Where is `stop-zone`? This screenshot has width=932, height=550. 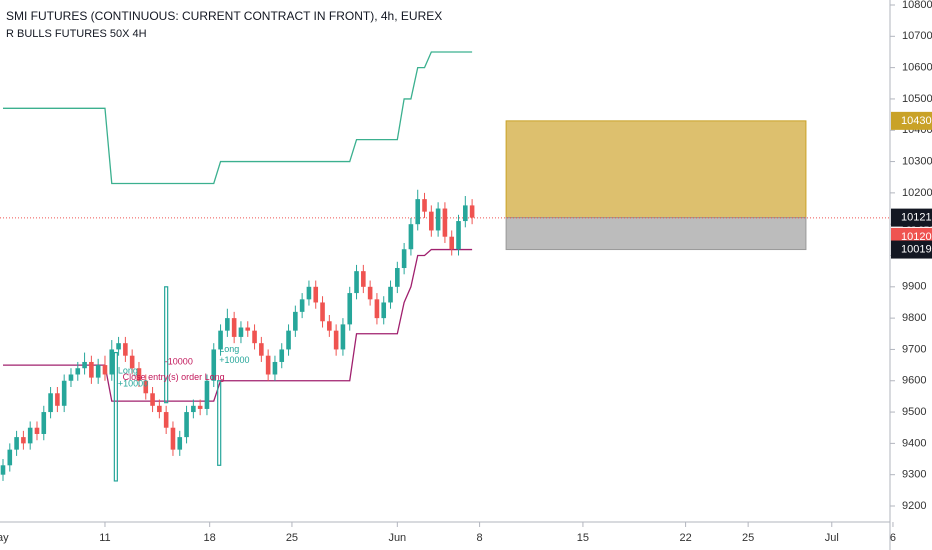 stop-zone is located at coordinates (656, 234).